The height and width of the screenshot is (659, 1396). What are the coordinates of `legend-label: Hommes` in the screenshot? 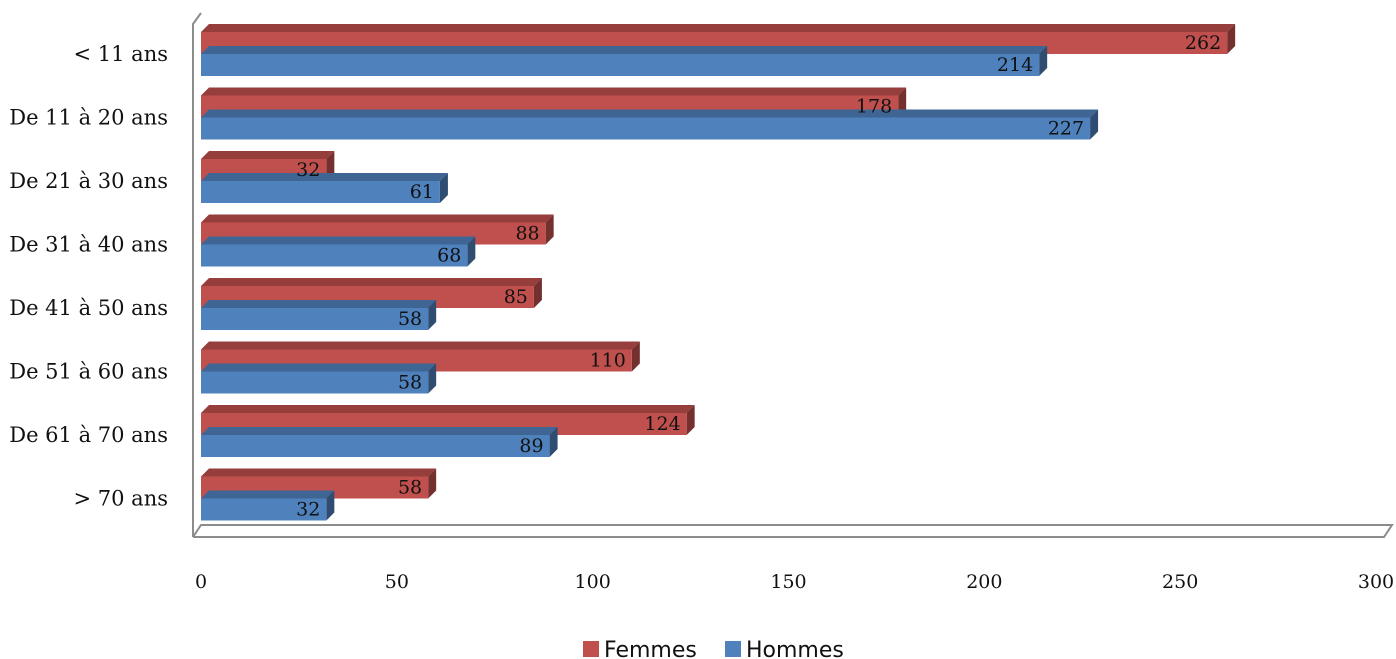 It's located at (795, 648).